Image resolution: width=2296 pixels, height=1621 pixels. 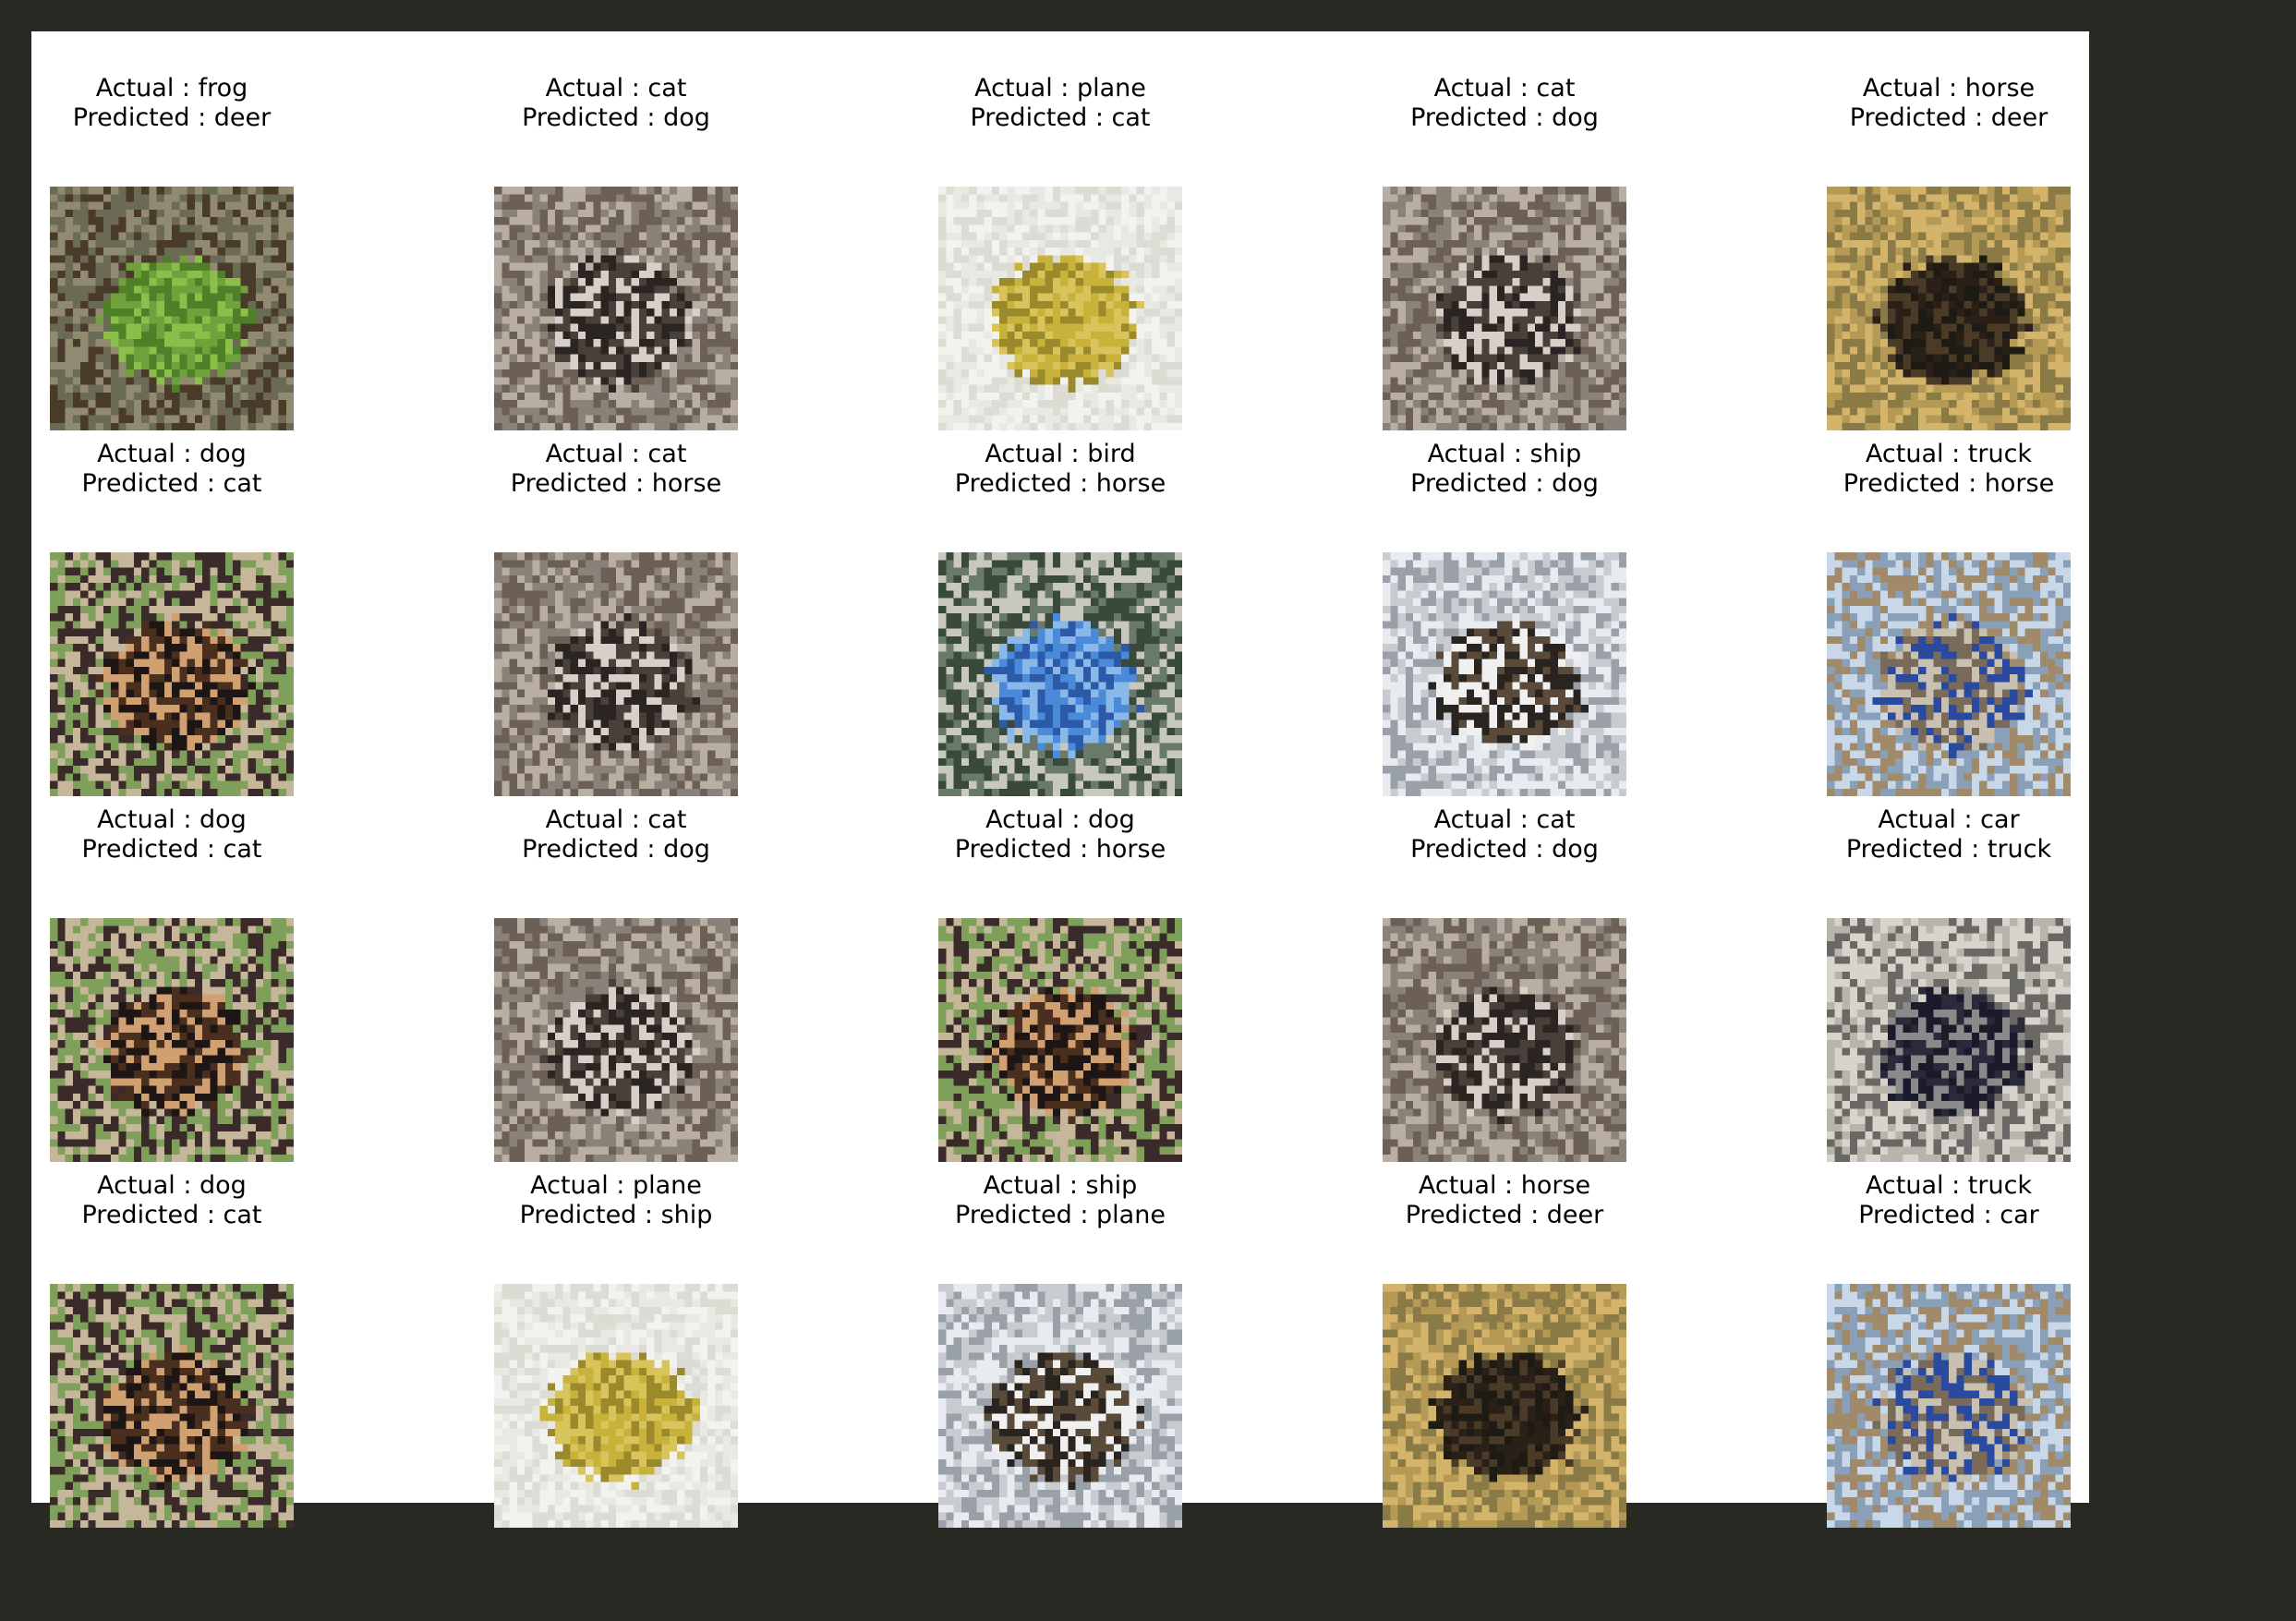 What do you see at coordinates (1060, 674) in the screenshot?
I see `bird-image` at bounding box center [1060, 674].